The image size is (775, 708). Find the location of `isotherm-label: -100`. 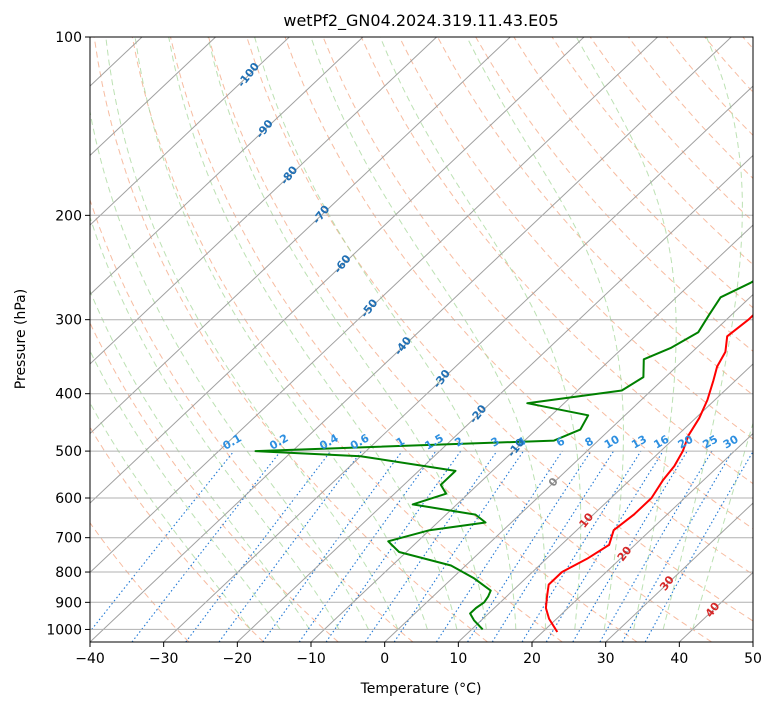

isotherm-label: -100 is located at coordinates (248, 75).